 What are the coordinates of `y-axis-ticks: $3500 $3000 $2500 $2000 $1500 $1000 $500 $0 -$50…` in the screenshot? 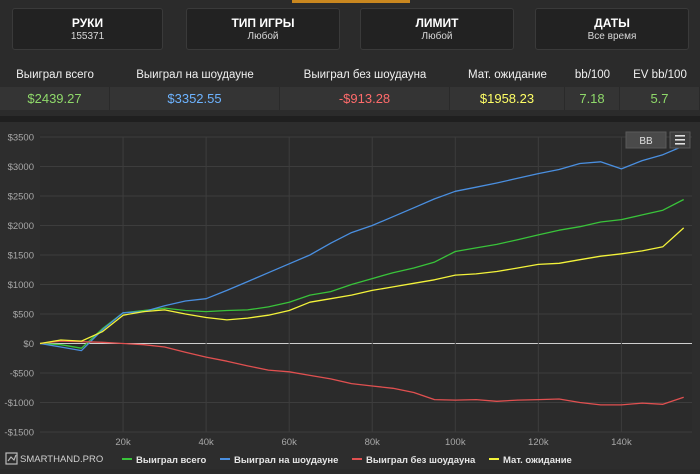 It's located at (19, 286).